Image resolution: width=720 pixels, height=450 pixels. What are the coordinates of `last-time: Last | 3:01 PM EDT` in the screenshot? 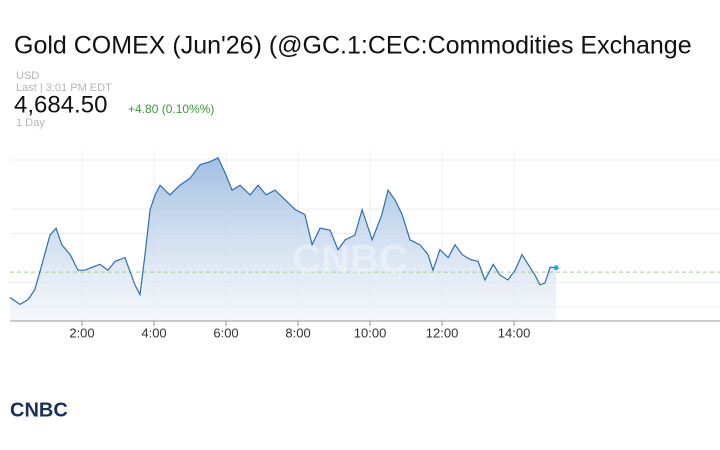 It's located at (64, 88).